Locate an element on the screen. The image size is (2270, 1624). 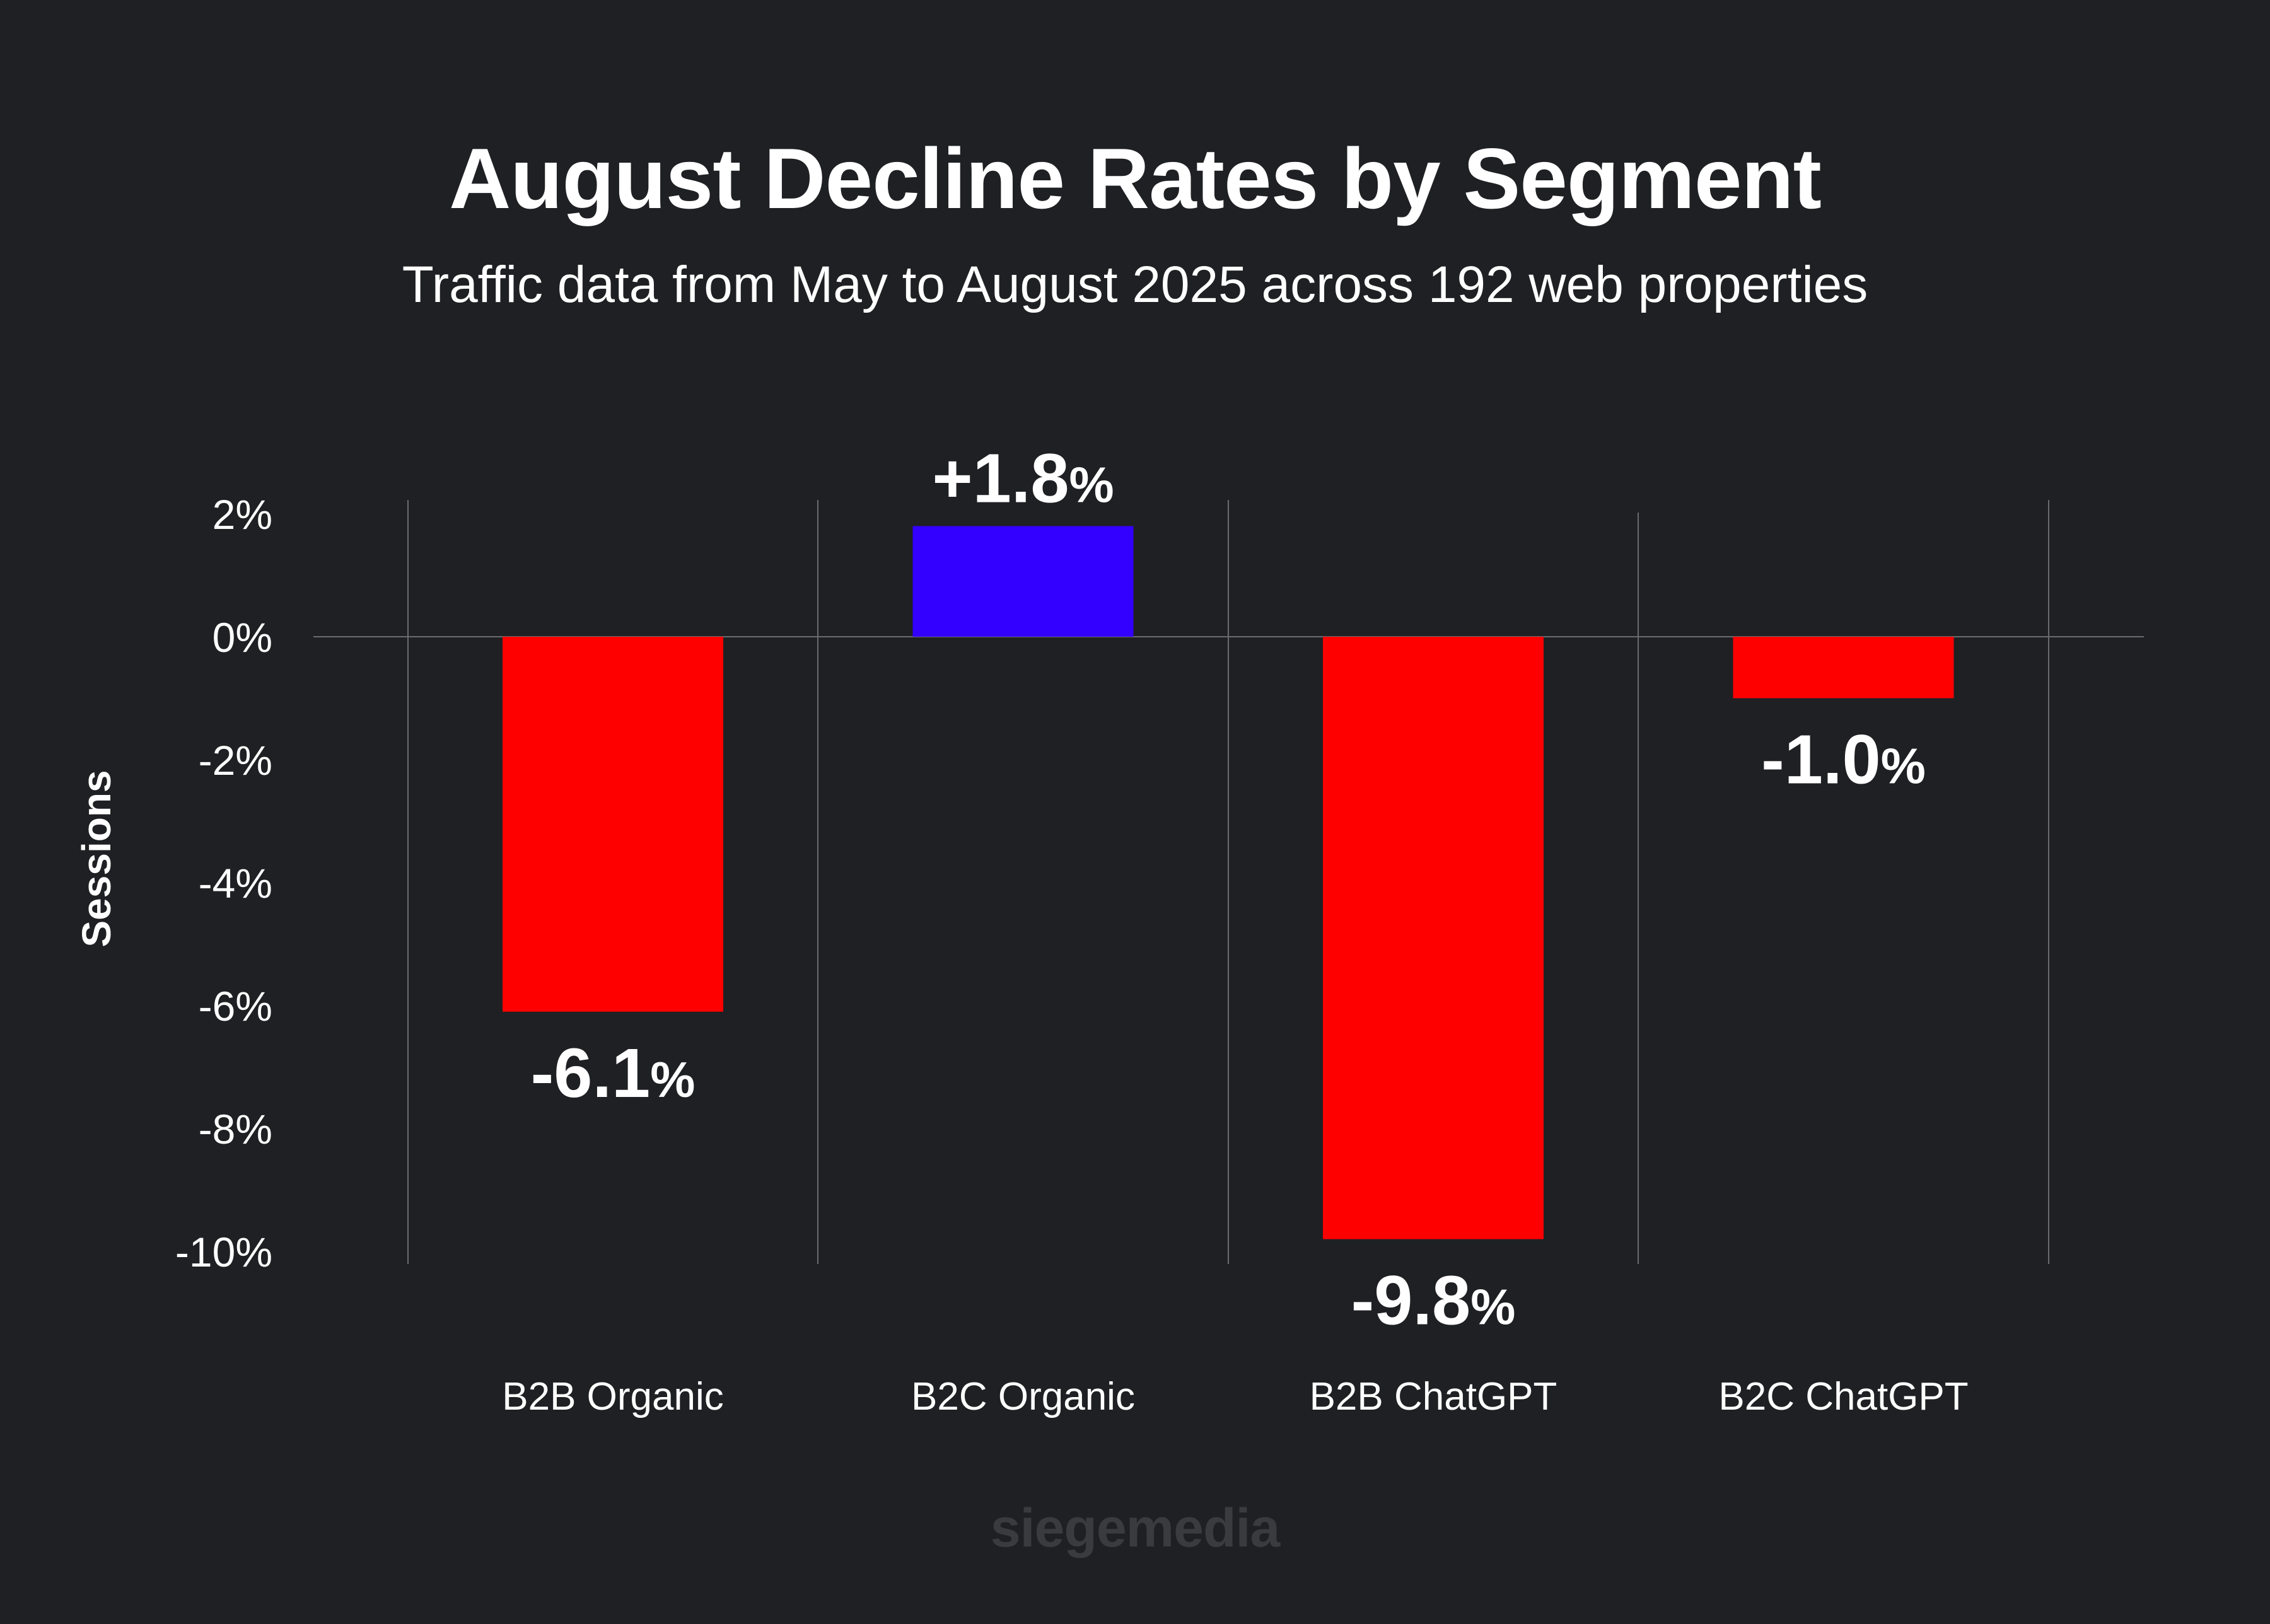
bar-b2c-organic is located at coordinates (1023, 582).